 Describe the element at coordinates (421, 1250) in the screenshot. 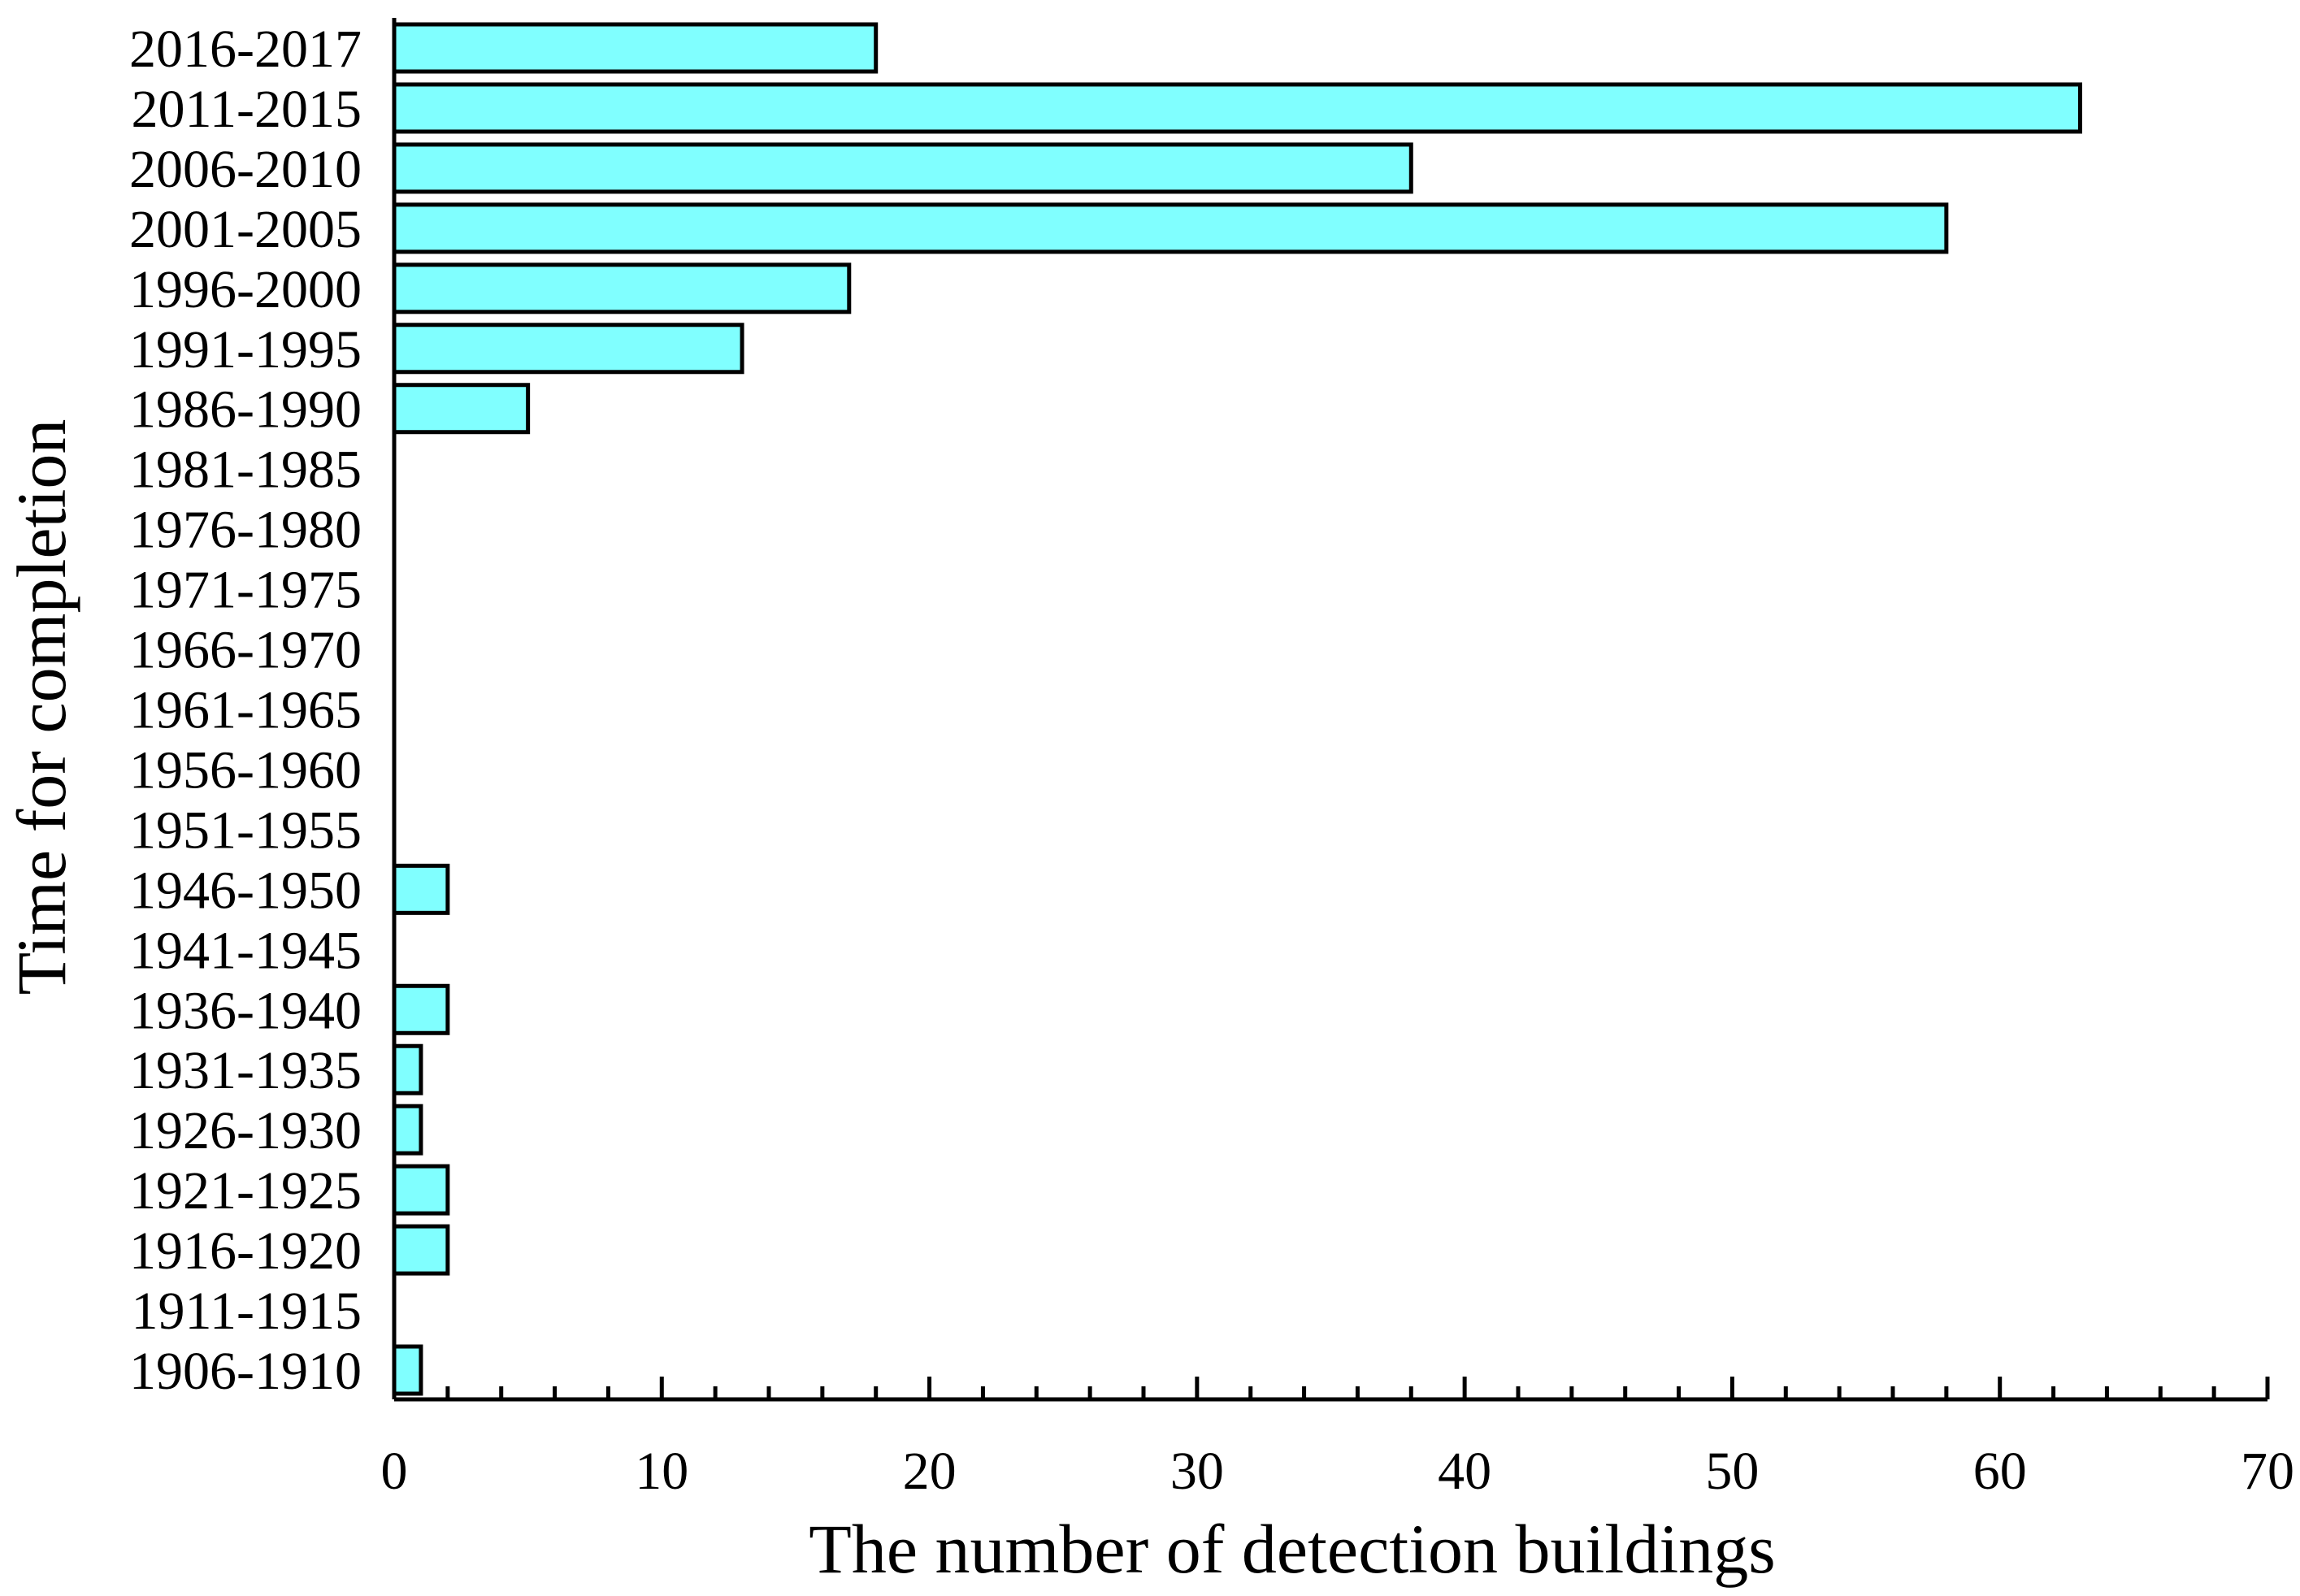

I see `bar-1916-1920` at that location.